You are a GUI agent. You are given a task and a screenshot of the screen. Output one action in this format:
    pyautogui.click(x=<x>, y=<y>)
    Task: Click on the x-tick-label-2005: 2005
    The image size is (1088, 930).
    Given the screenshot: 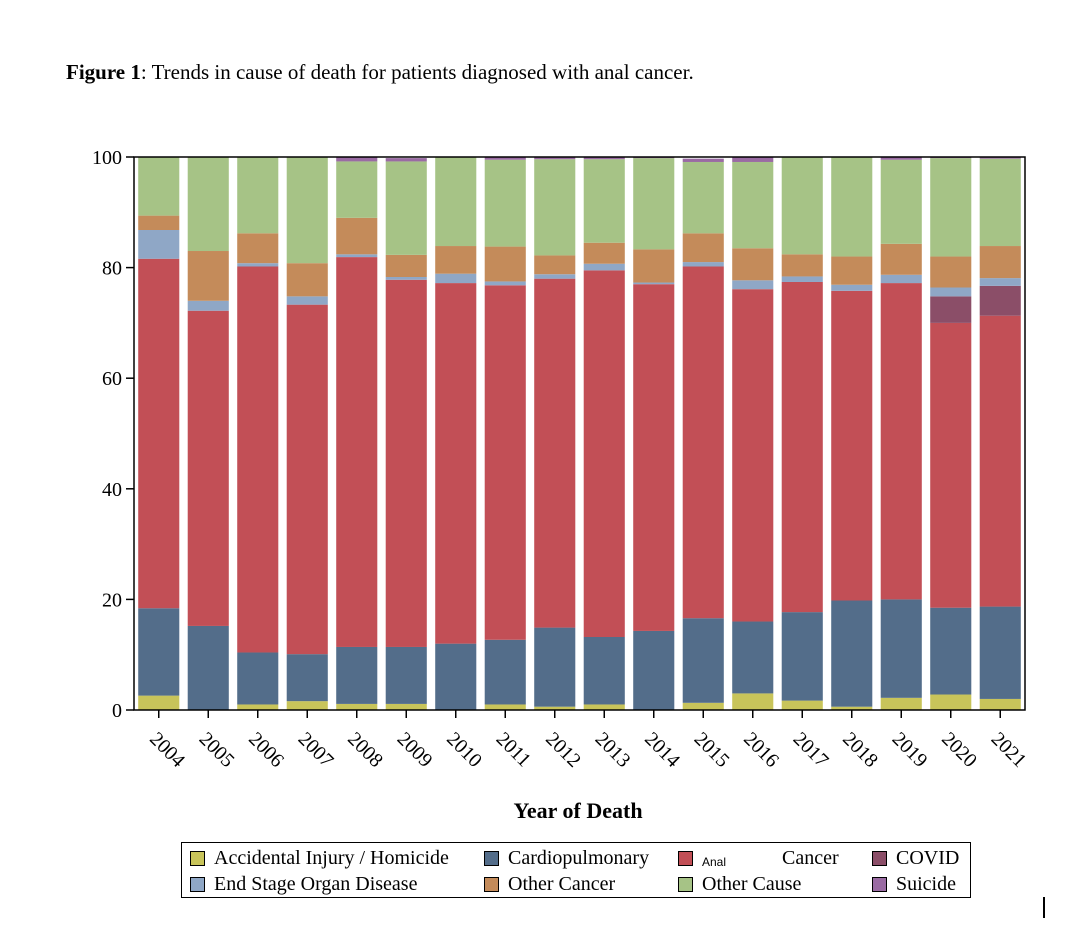 What is the action you would take?
    pyautogui.click(x=217, y=750)
    